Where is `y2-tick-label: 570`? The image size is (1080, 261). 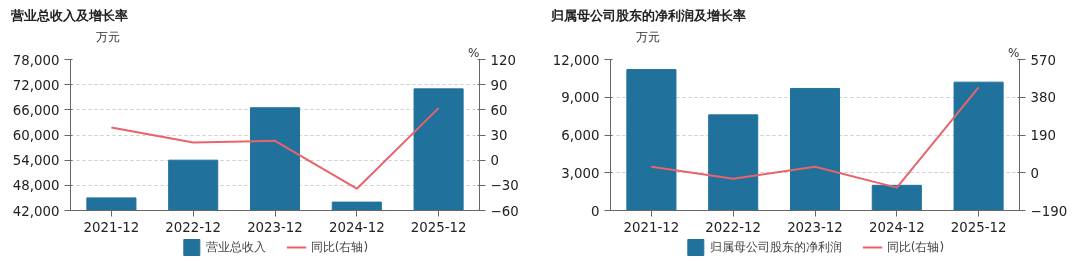 y2-tick-label: 570 is located at coordinates (1043, 60).